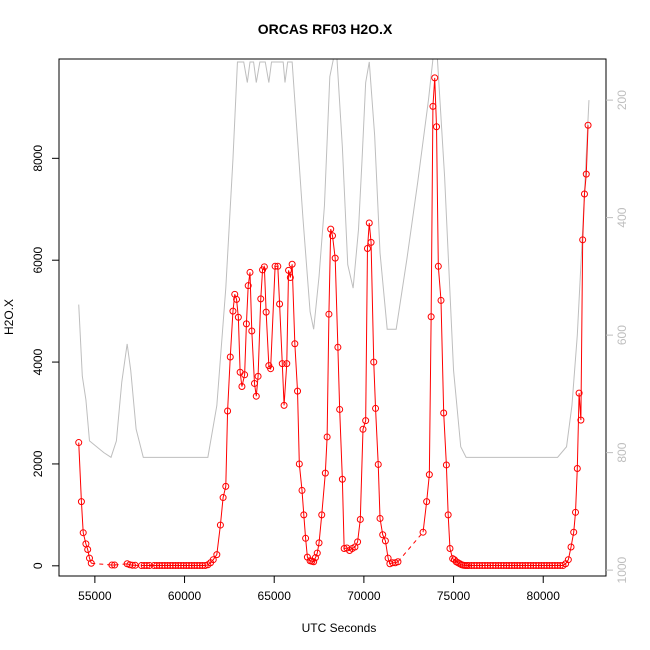 The width and height of the screenshot is (650, 650). Describe the element at coordinates (622, 217) in the screenshot. I see `right-axis-tick-label: 400` at that location.